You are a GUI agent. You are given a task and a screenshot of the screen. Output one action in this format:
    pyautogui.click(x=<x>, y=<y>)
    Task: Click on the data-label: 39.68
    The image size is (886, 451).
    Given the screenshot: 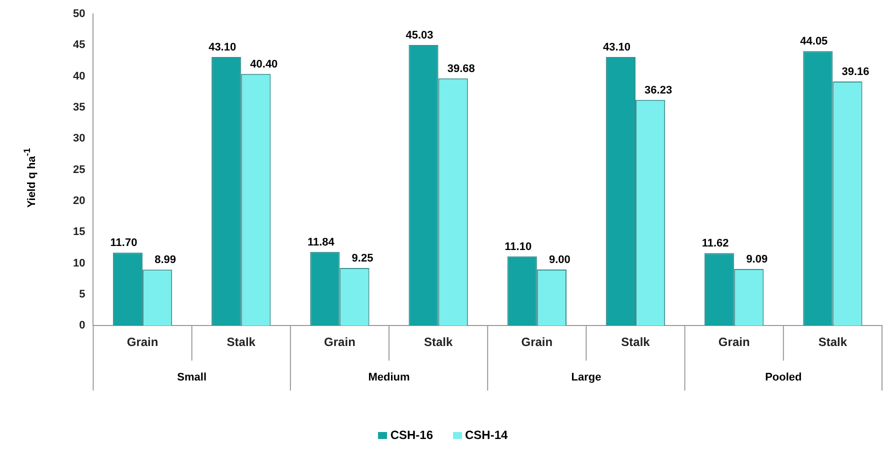 What is the action you would take?
    pyautogui.click(x=461, y=68)
    